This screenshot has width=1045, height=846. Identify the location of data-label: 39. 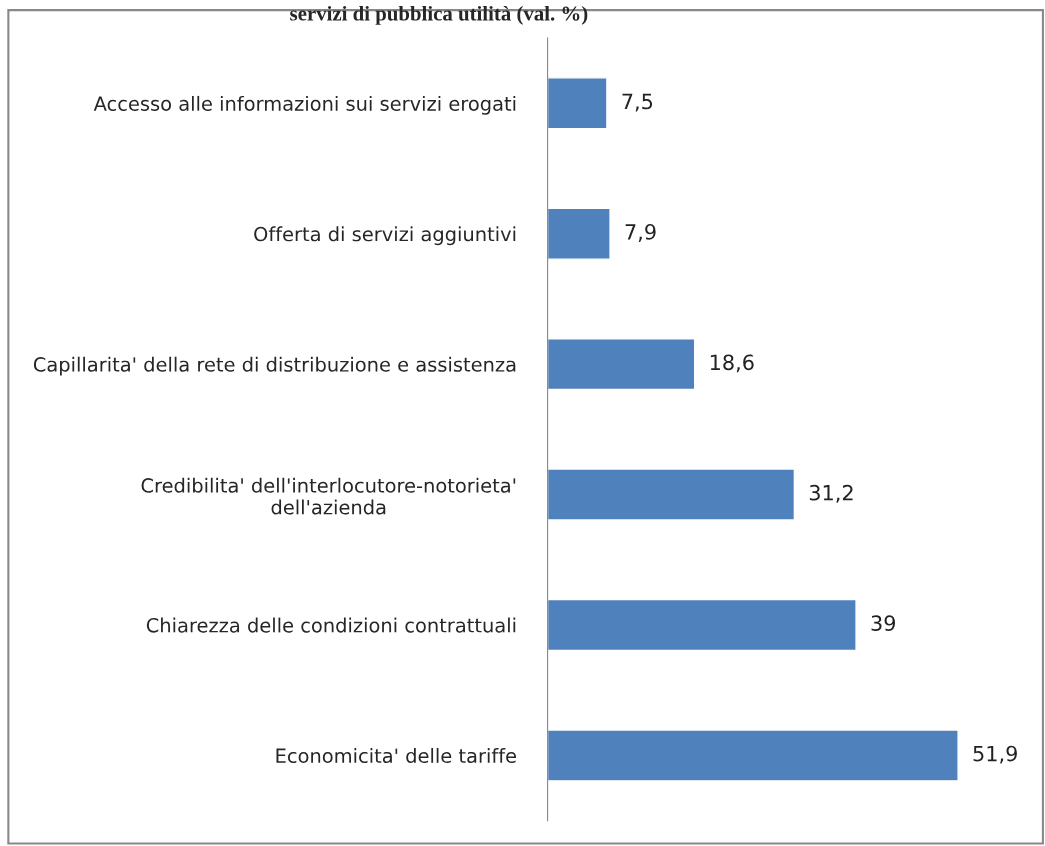
(883, 623).